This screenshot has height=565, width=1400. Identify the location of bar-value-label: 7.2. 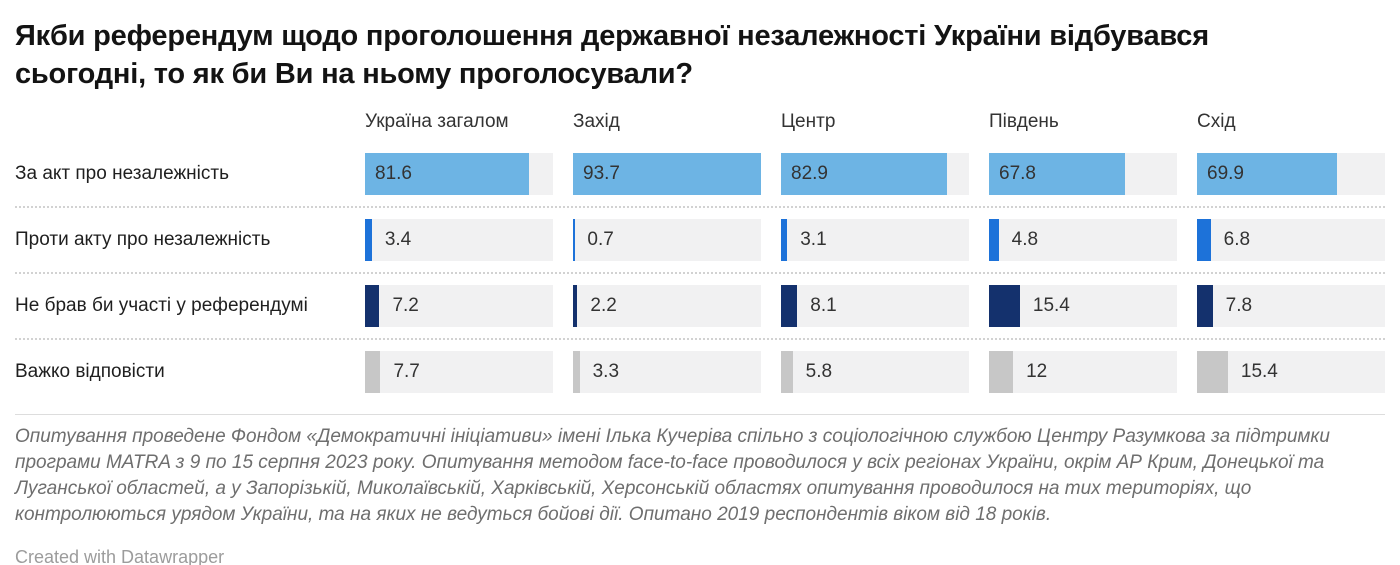
(405, 306).